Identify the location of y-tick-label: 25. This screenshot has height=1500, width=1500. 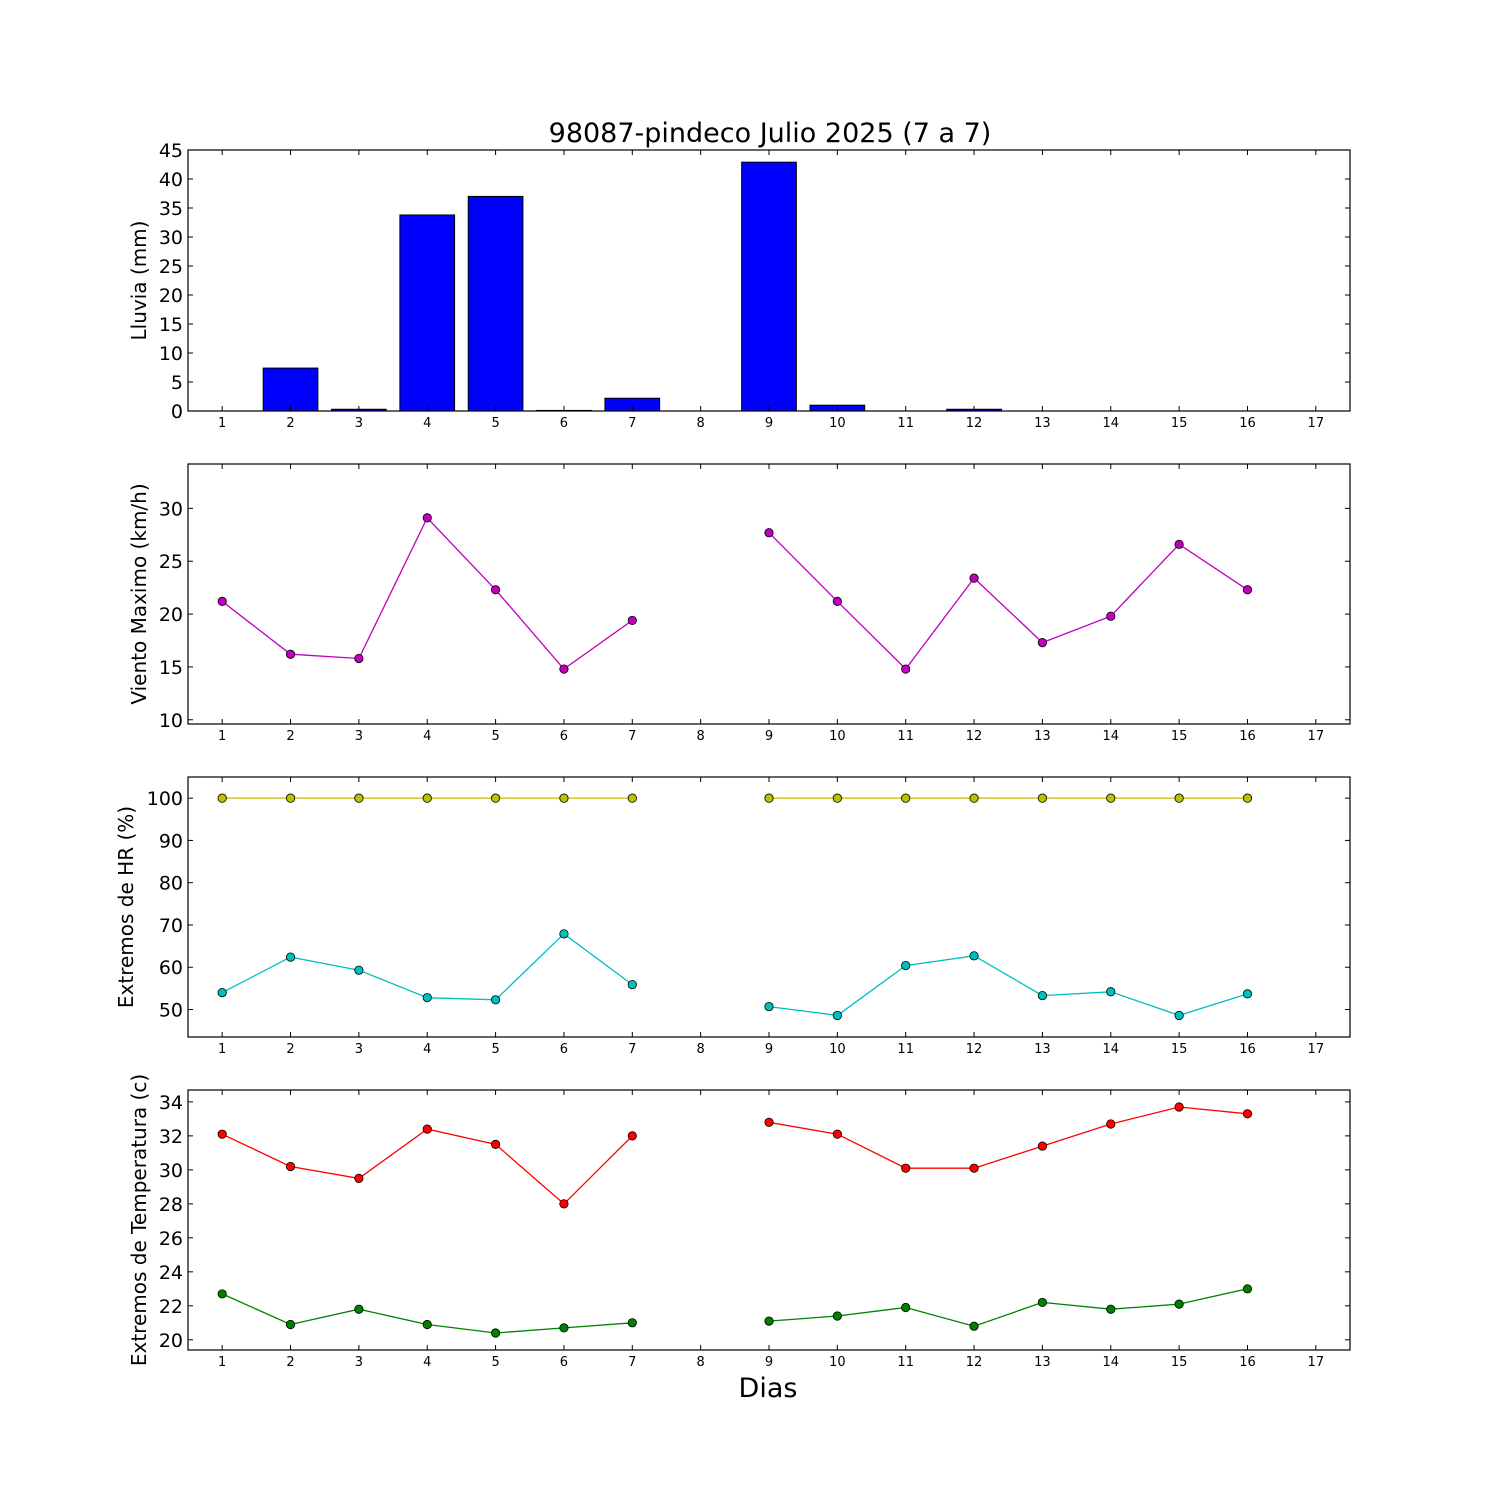
(171, 267).